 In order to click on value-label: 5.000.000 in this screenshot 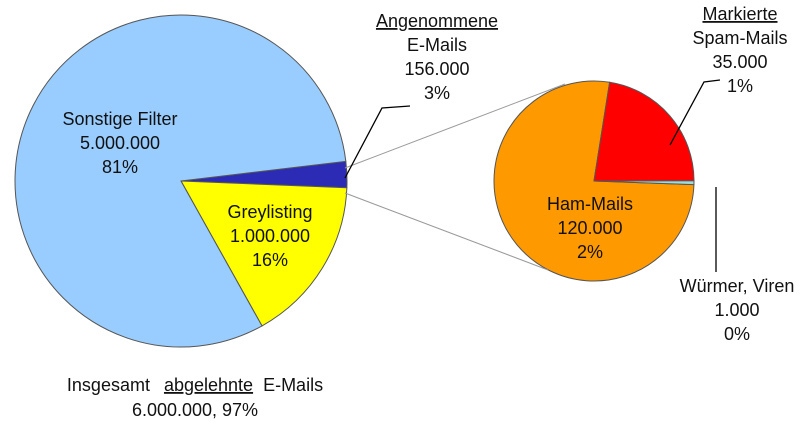, I will do `click(120, 143)`.